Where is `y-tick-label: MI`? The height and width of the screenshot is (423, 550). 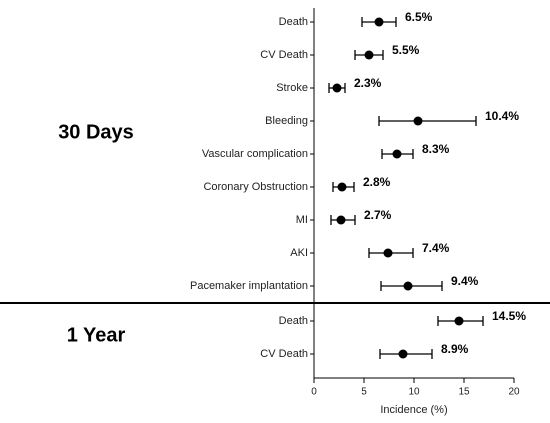 y-tick-label: MI is located at coordinates (302, 220).